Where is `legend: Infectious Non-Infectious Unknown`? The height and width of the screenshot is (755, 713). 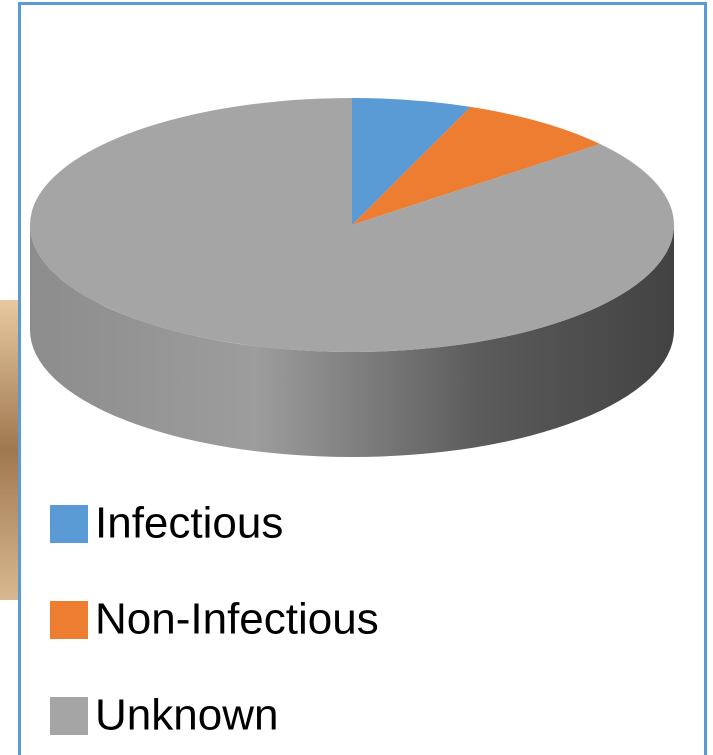 legend: Infectious Non-Infectious Unknown is located at coordinates (214, 619).